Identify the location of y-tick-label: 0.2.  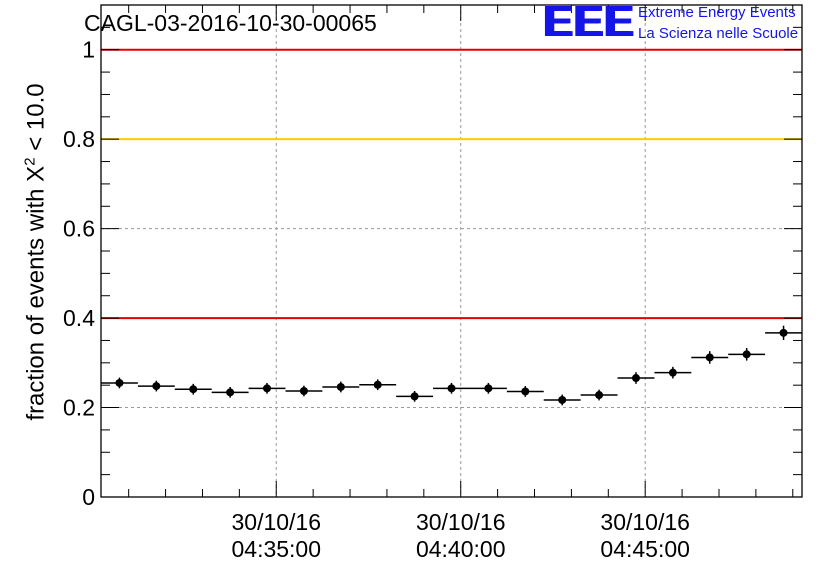
(79, 408).